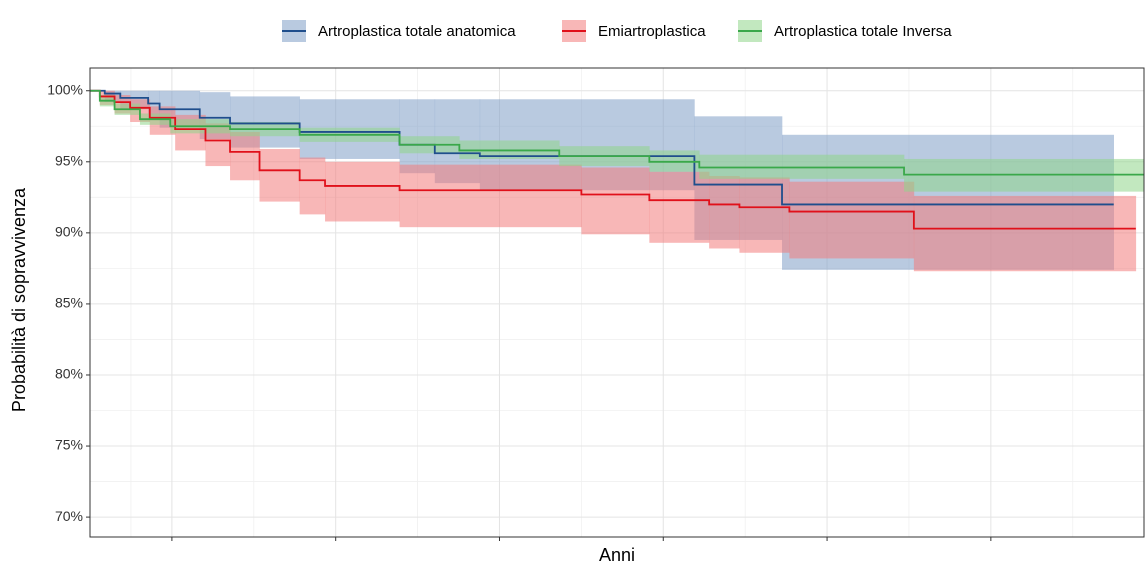 Image resolution: width=1145 pixels, height=565 pixels. I want to click on y-tick-label: 70%, so click(69, 516).